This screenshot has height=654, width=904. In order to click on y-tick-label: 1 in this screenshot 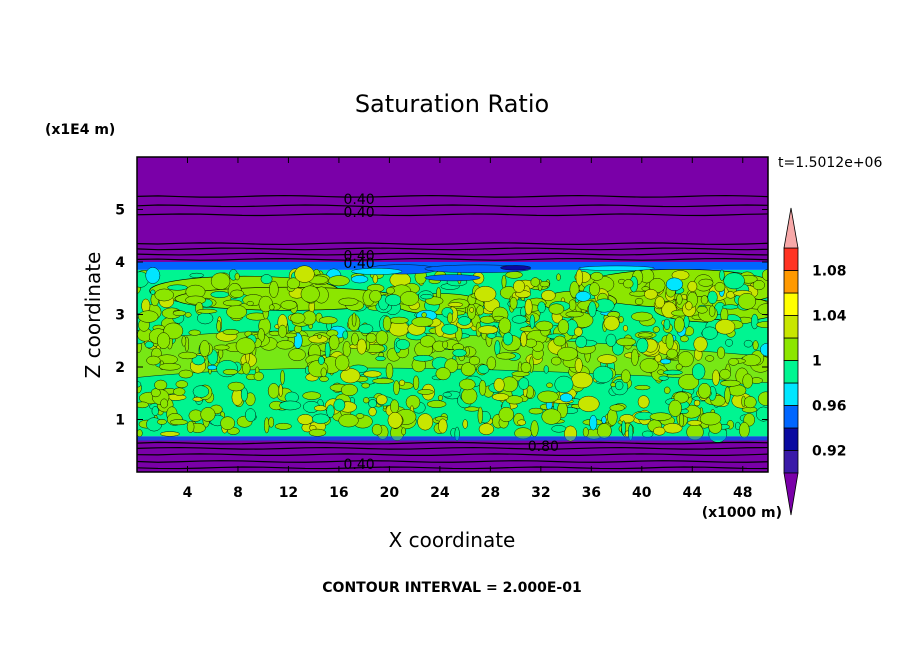, I will do `click(120, 421)`.